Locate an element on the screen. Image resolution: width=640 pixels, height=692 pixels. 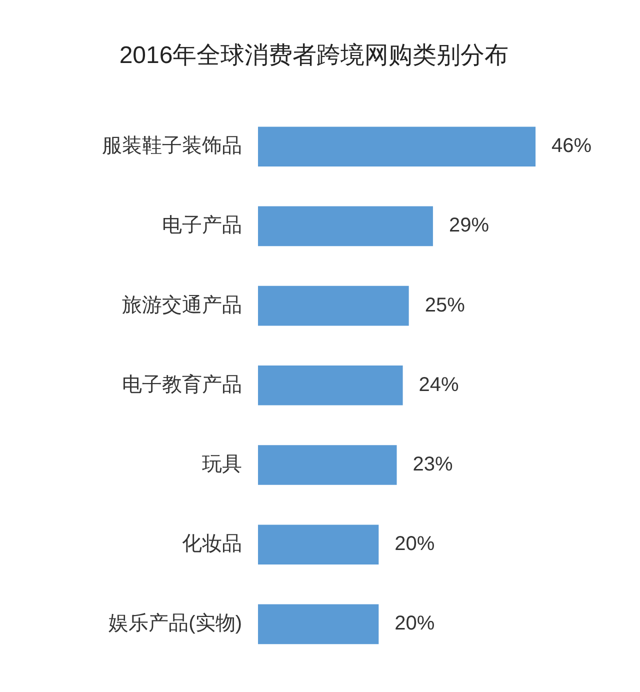
y-tick-label: 电子教育产品 is located at coordinates (182, 384).